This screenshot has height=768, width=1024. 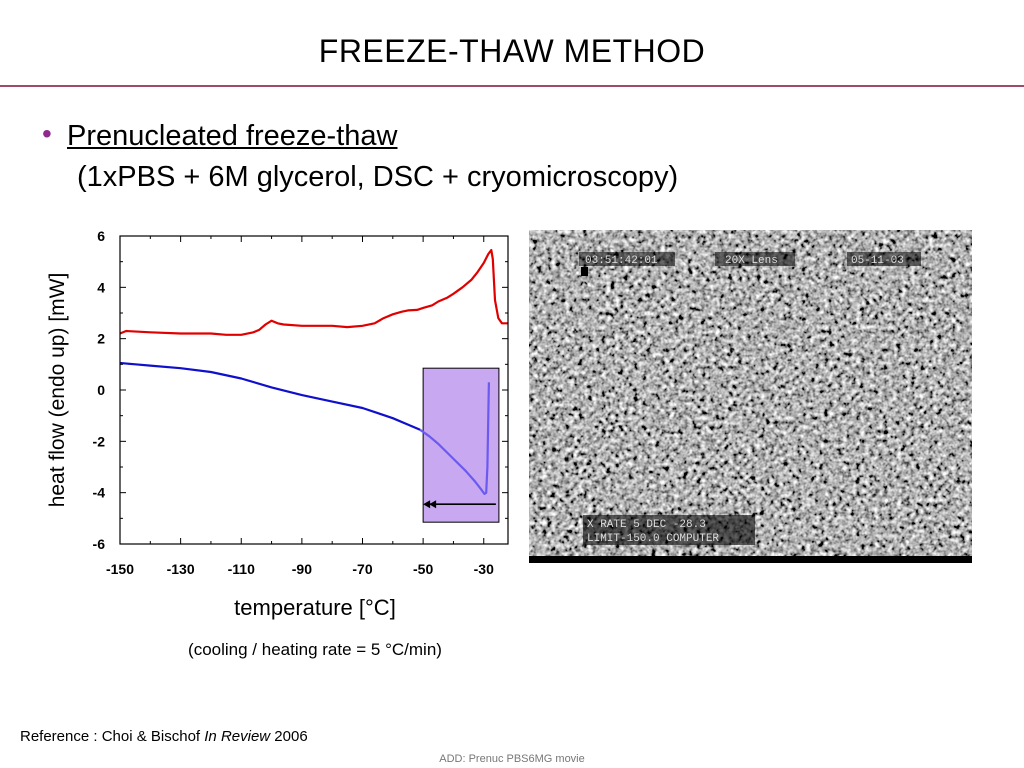 What do you see at coordinates (101, 287) in the screenshot?
I see `y-tick-label: 4` at bounding box center [101, 287].